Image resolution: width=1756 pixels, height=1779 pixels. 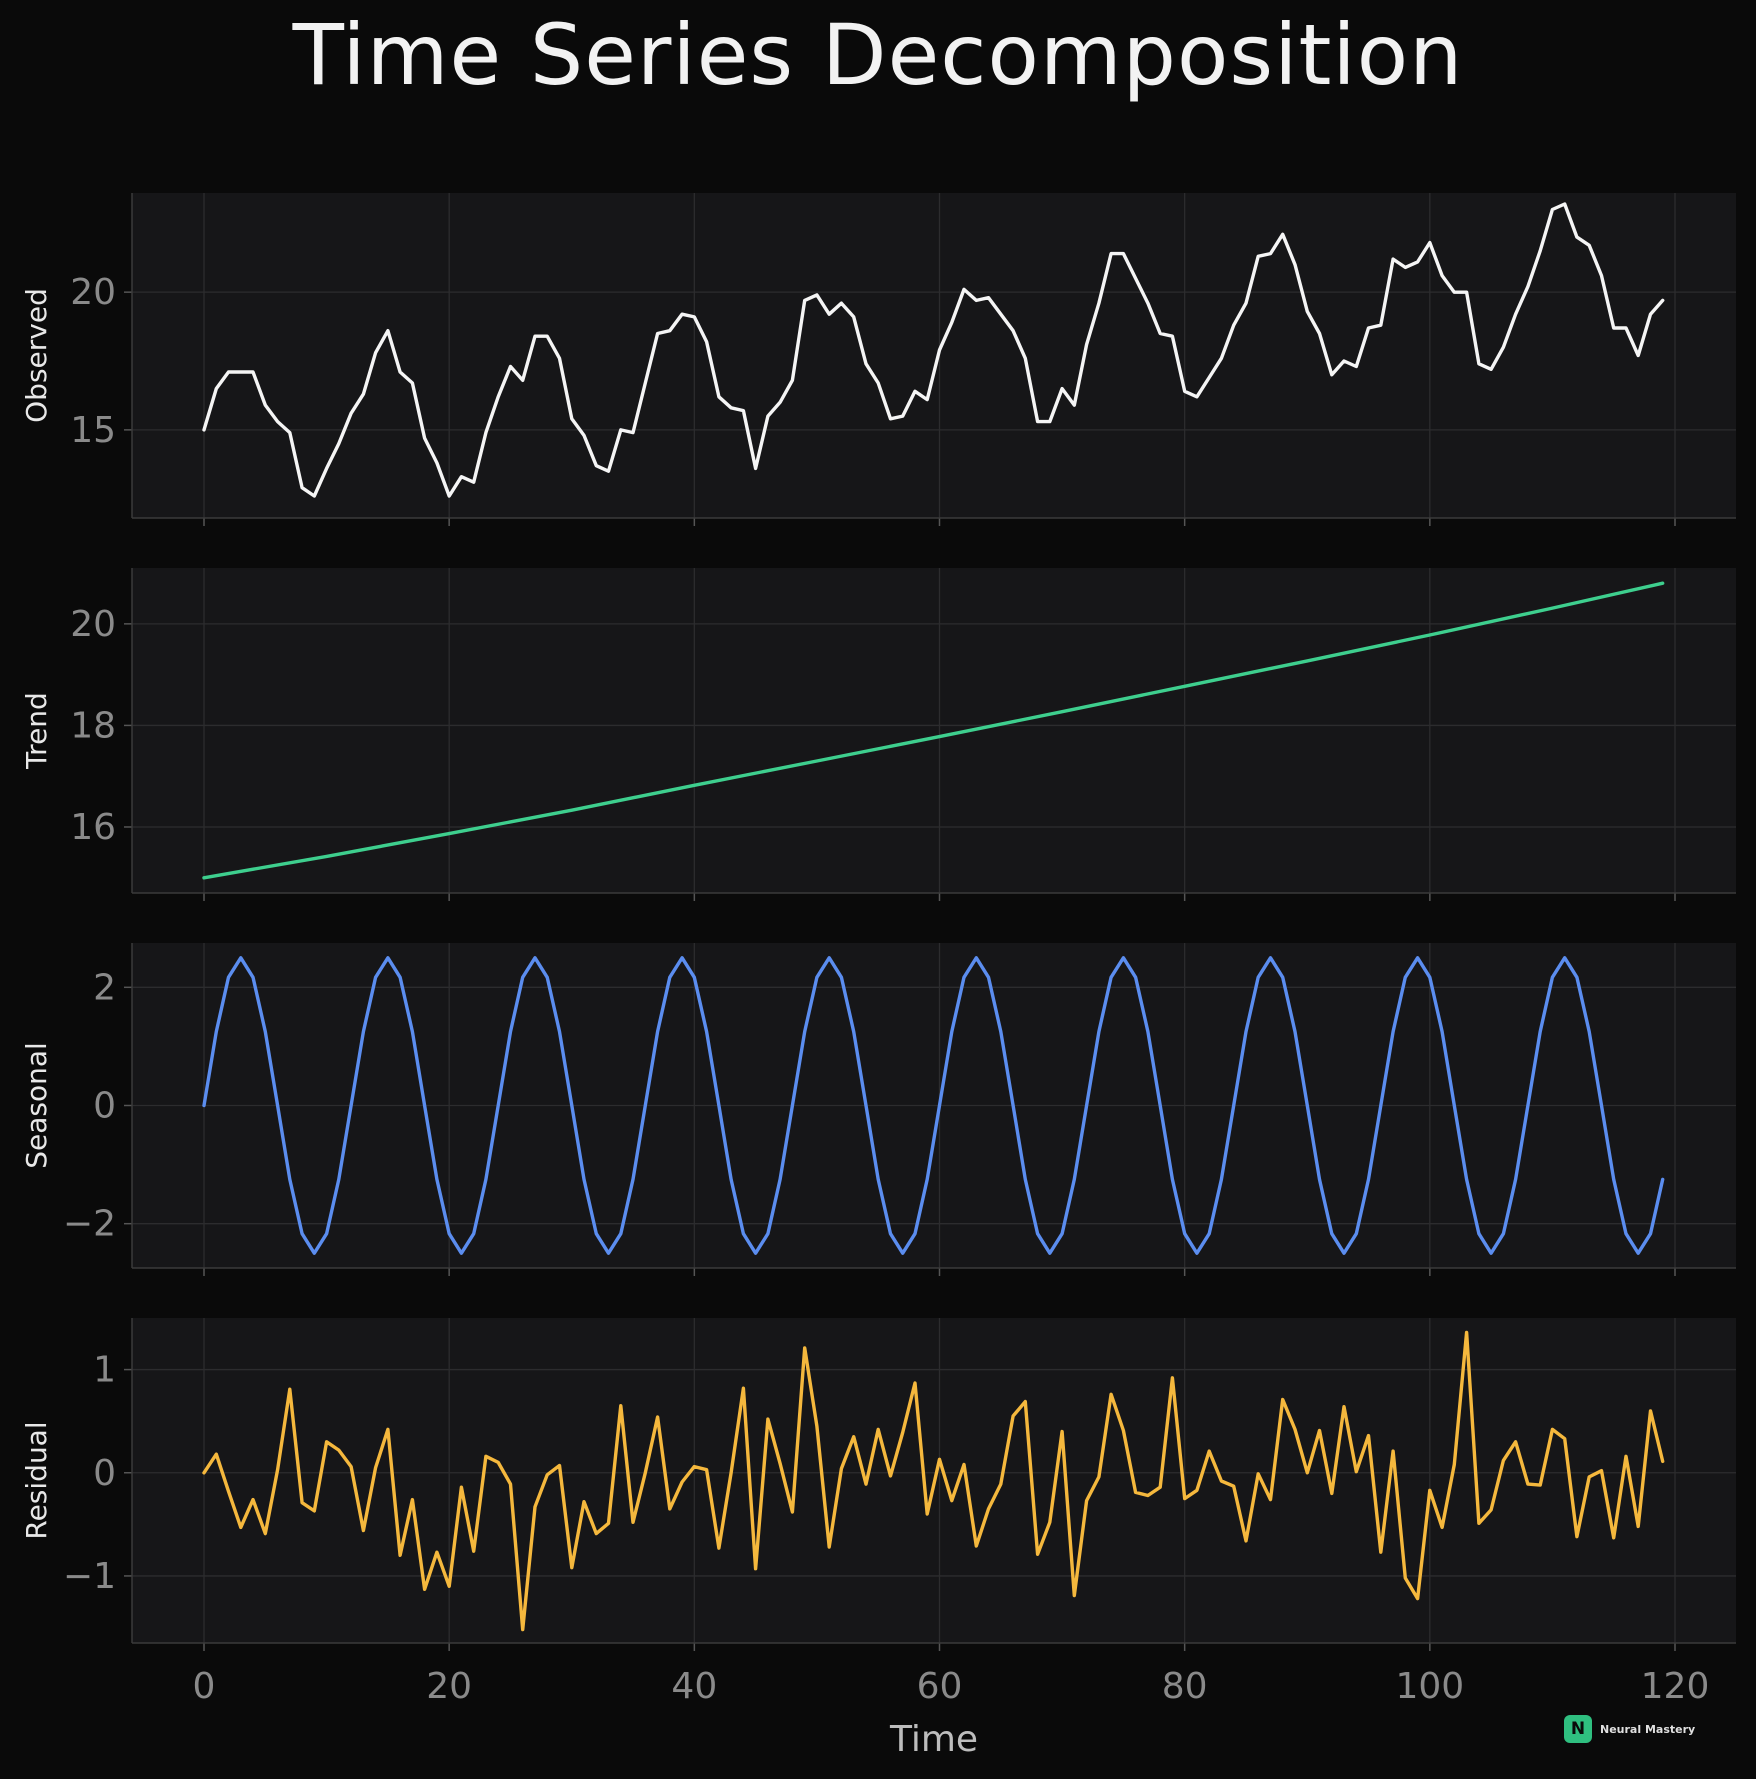 I want to click on x-tick-label: 100, so click(x=1429, y=1686).